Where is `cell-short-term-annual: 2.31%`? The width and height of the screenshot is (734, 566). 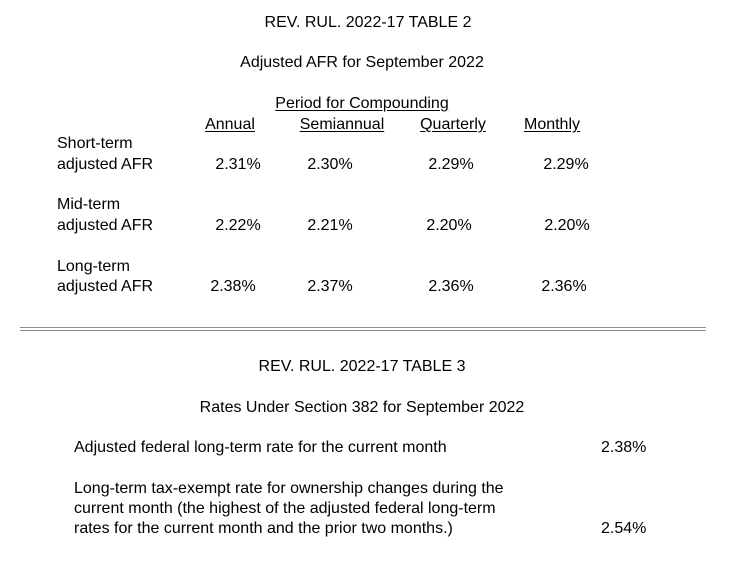 cell-short-term-annual: 2.31% is located at coordinates (238, 164).